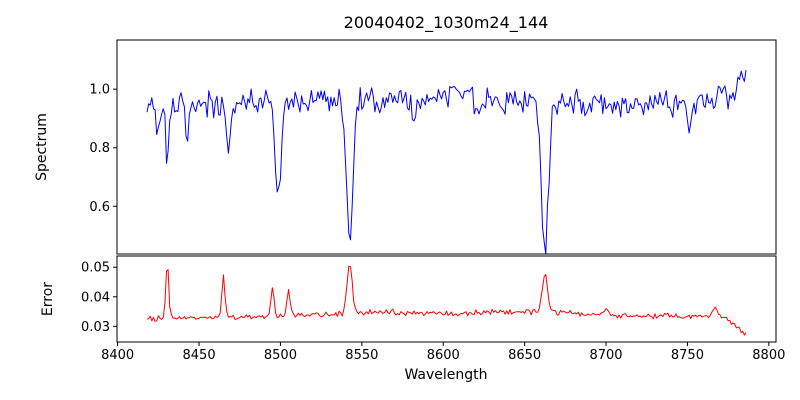  What do you see at coordinates (687, 355) in the screenshot?
I see `x-tick-label: 8750` at bounding box center [687, 355].